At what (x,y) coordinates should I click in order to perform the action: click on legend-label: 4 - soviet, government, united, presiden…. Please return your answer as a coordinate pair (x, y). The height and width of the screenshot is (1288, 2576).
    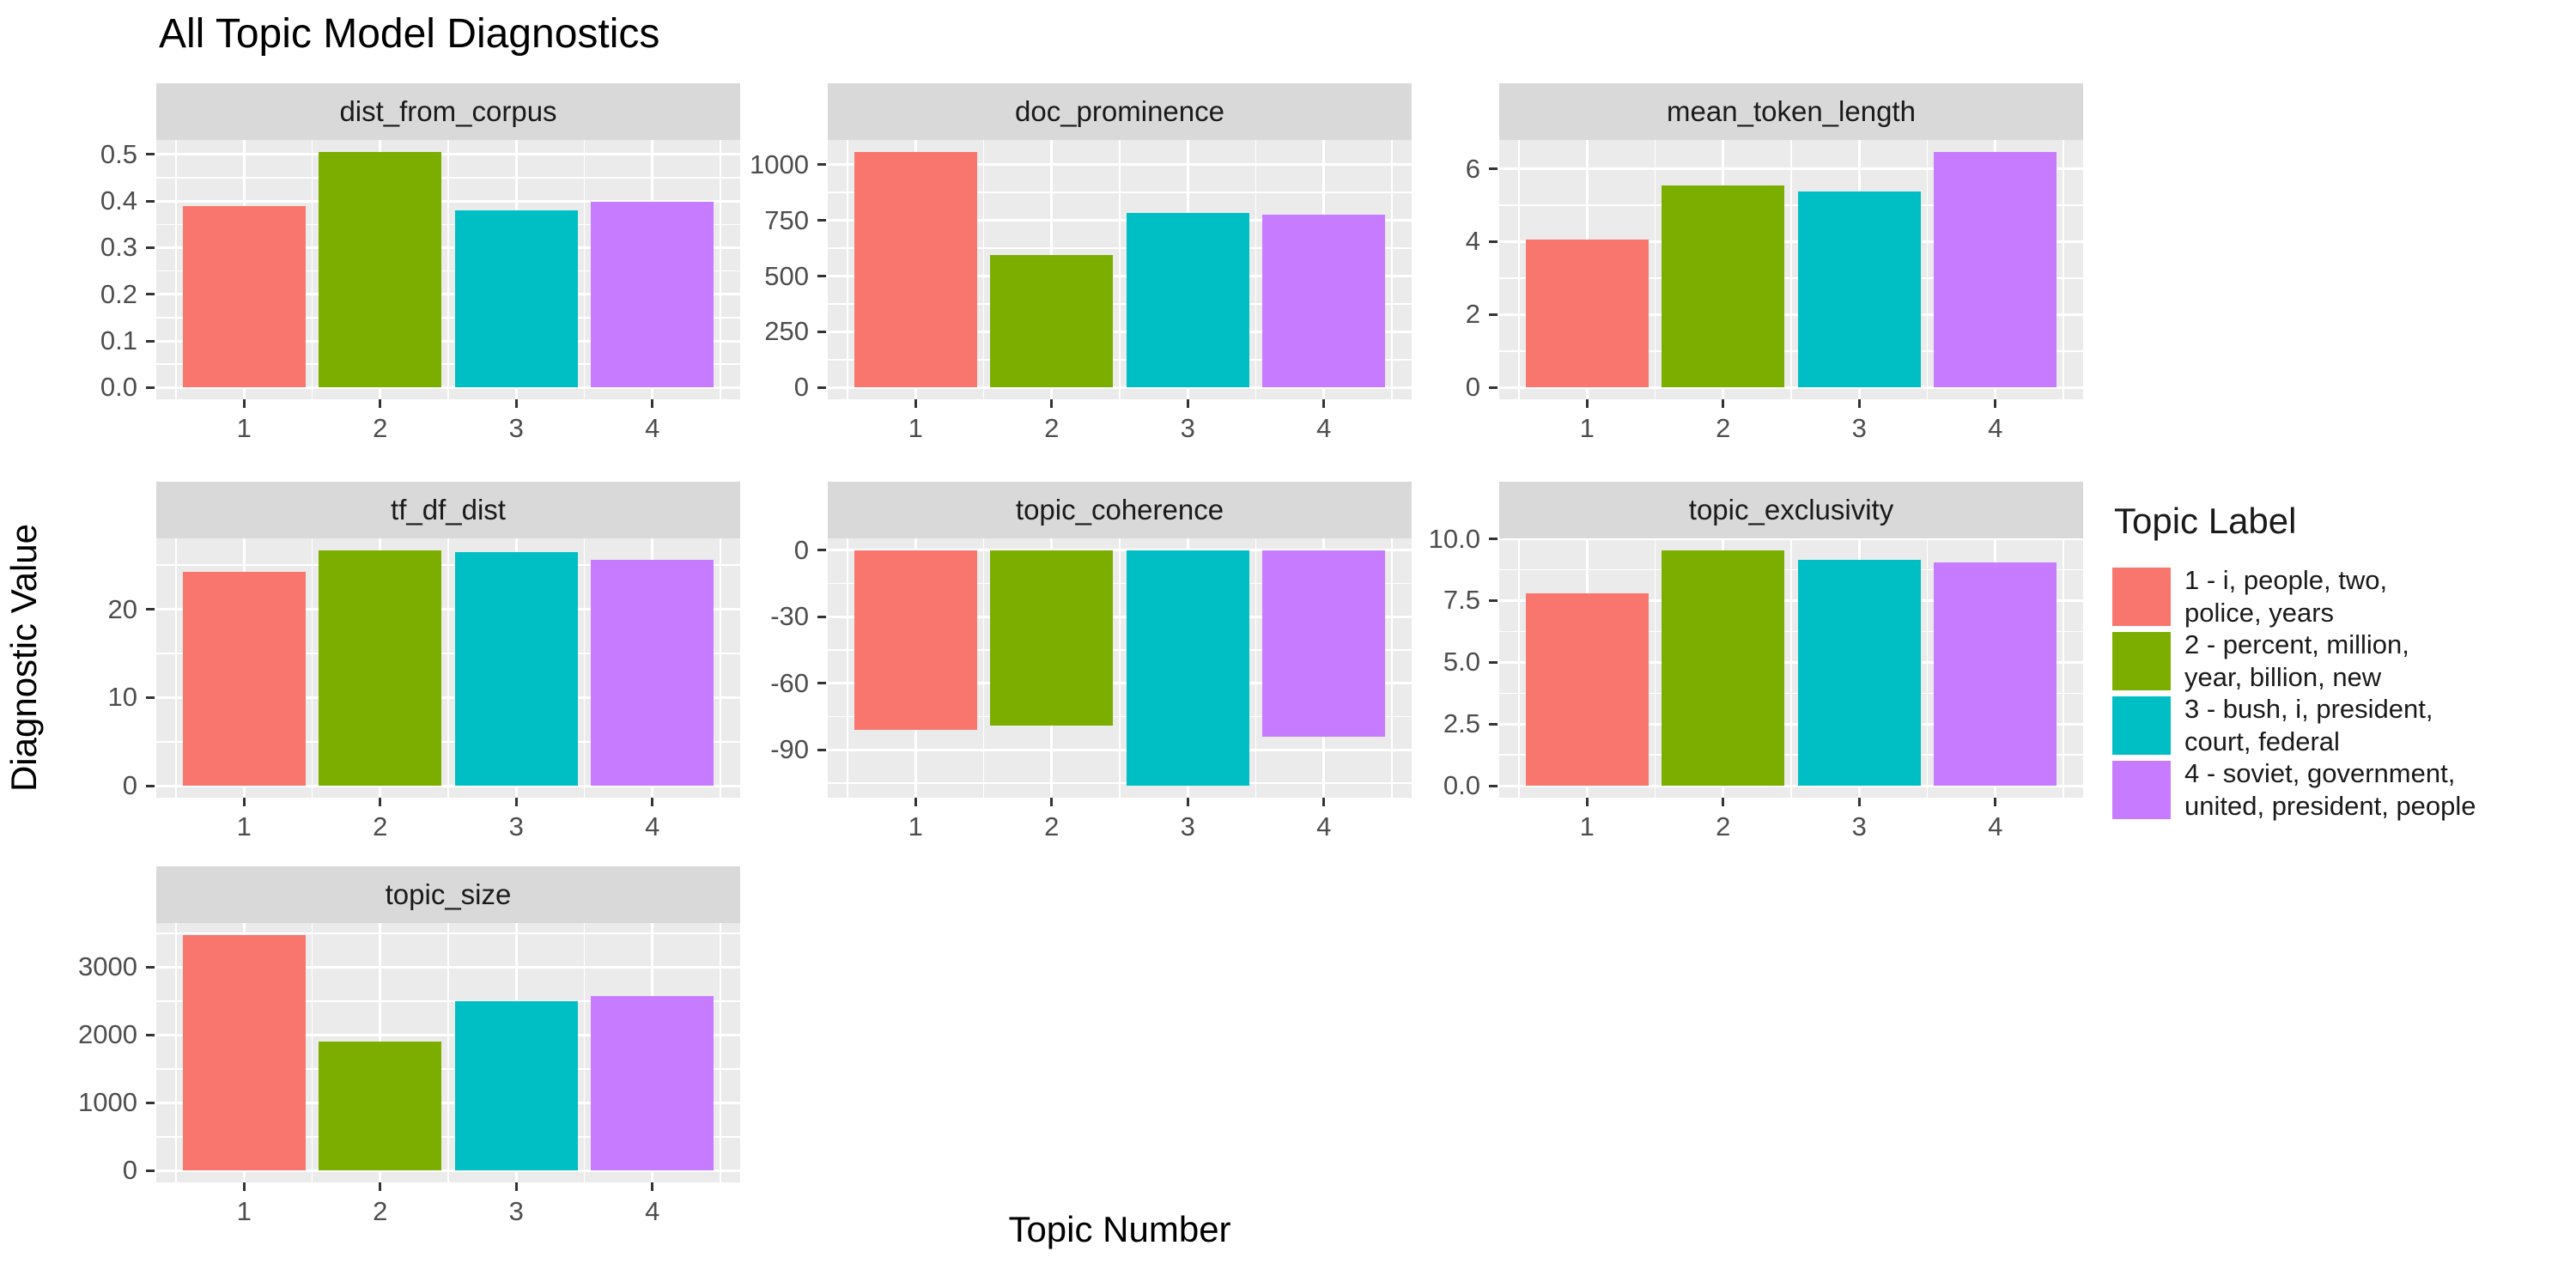
    Looking at the image, I should click on (2330, 789).